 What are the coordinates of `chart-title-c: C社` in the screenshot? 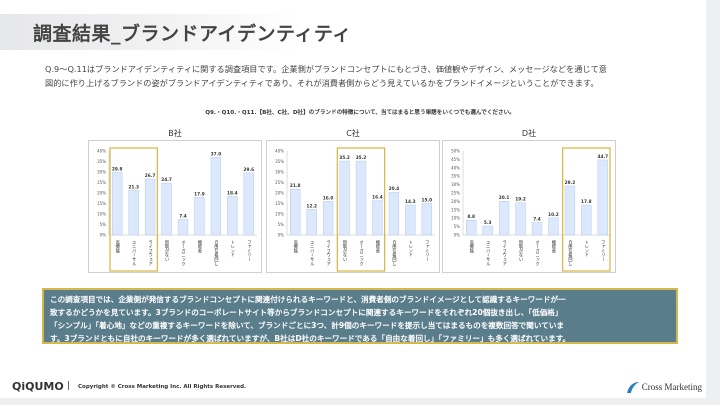 It's located at (353, 133).